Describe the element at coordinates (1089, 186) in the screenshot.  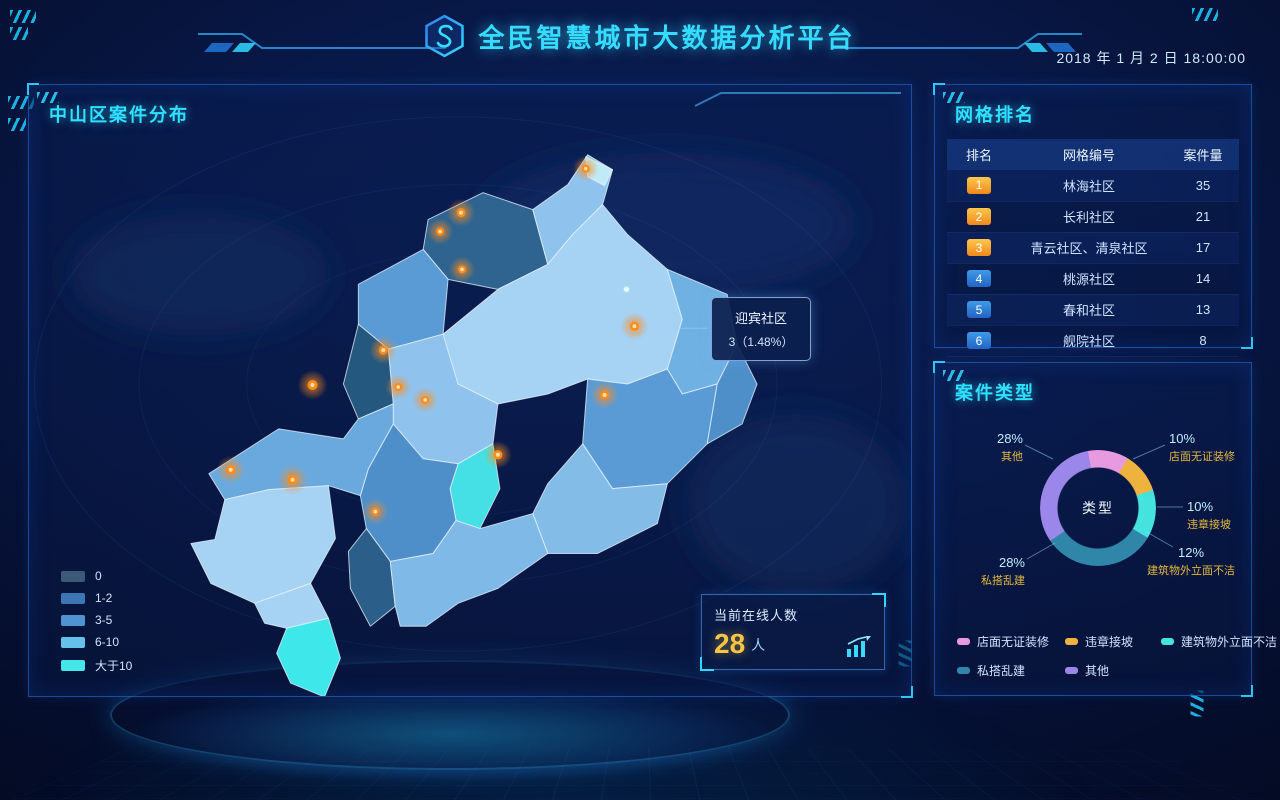
I see `grid-name: 林海社区` at that location.